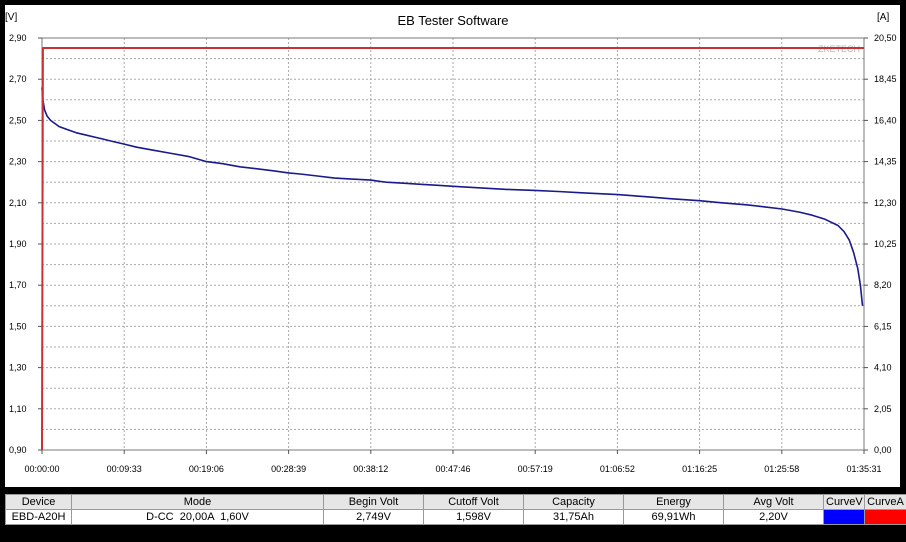 Image resolution: width=906 pixels, height=542 pixels. Describe the element at coordinates (535, 469) in the screenshot. I see `x-axis-tick-label: 00:57:19` at that location.